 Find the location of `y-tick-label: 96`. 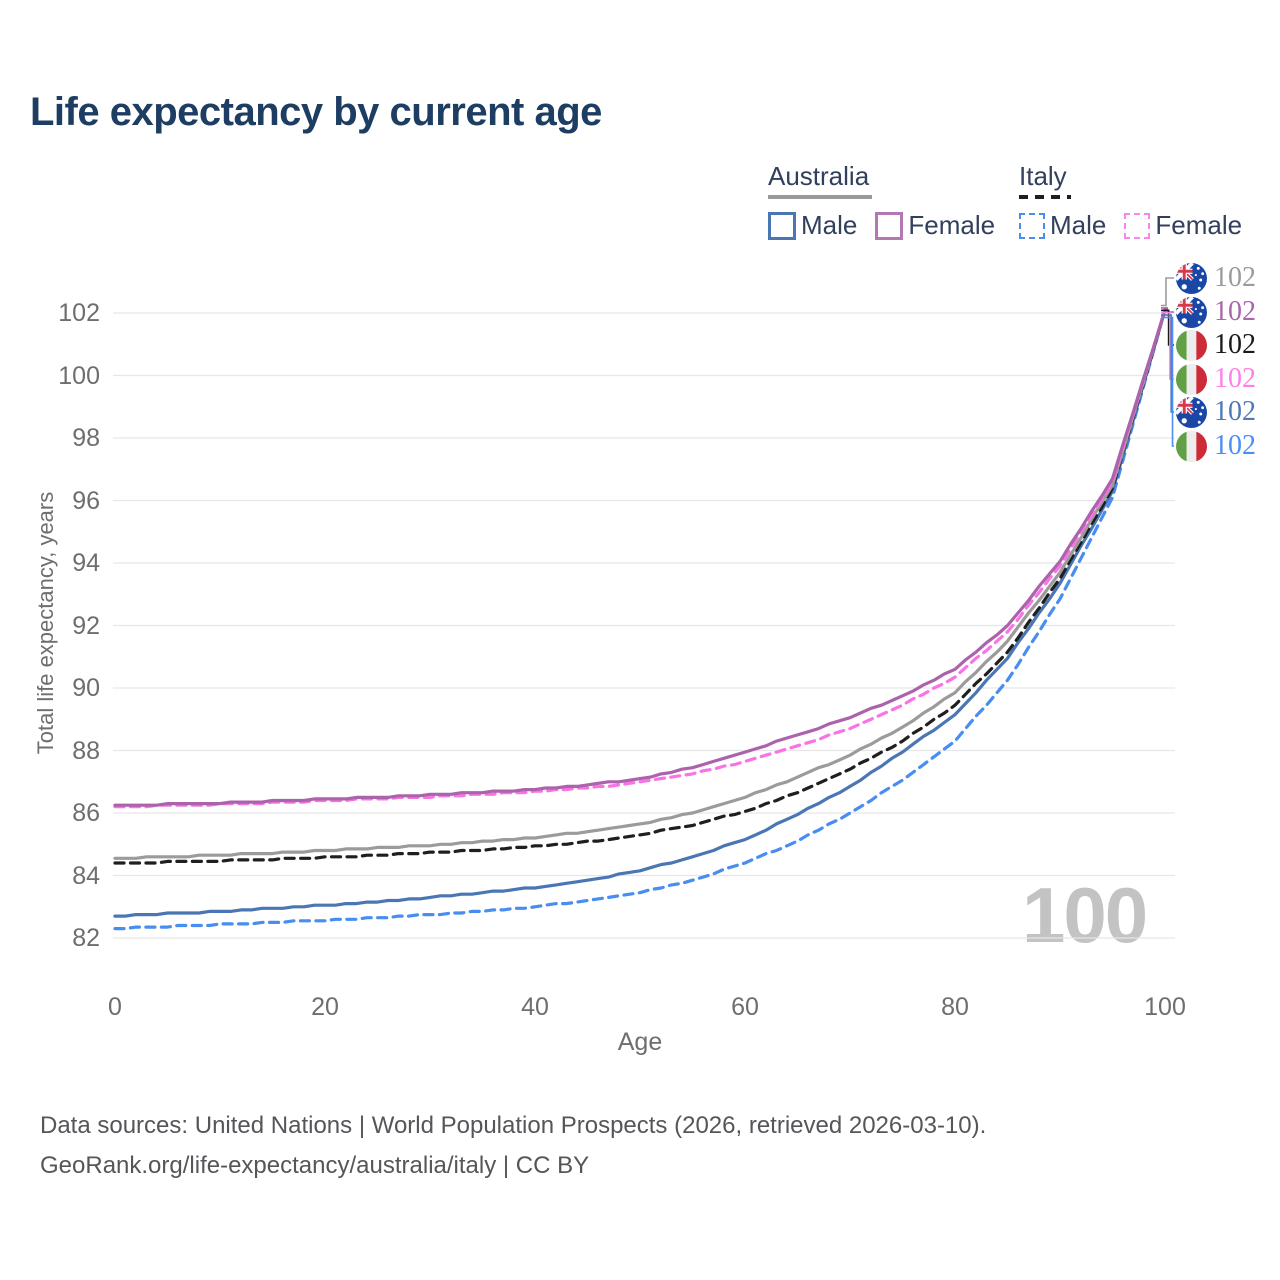

y-tick-label: 96 is located at coordinates (86, 500).